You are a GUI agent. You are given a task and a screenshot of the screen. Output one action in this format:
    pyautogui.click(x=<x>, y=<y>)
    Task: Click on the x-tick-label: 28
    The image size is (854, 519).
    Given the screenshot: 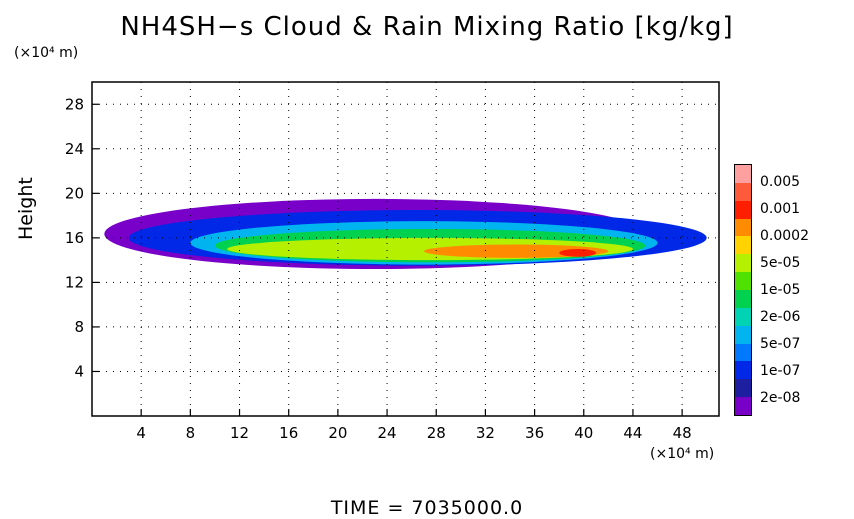 What is the action you would take?
    pyautogui.click(x=436, y=433)
    